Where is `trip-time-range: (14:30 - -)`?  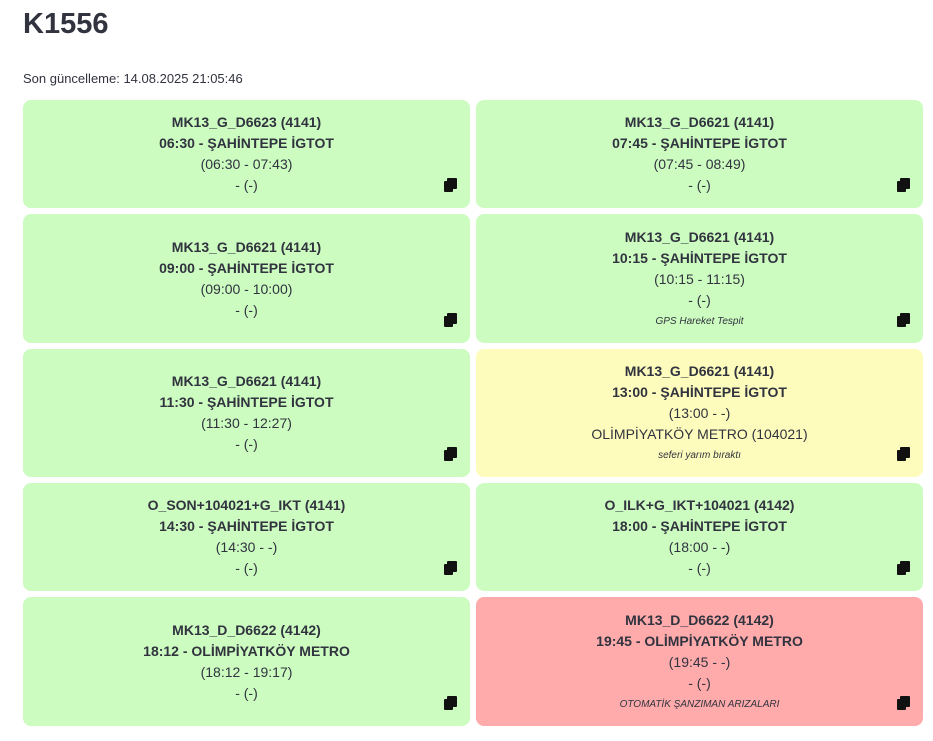 trip-time-range: (14:30 - -) is located at coordinates (246, 547).